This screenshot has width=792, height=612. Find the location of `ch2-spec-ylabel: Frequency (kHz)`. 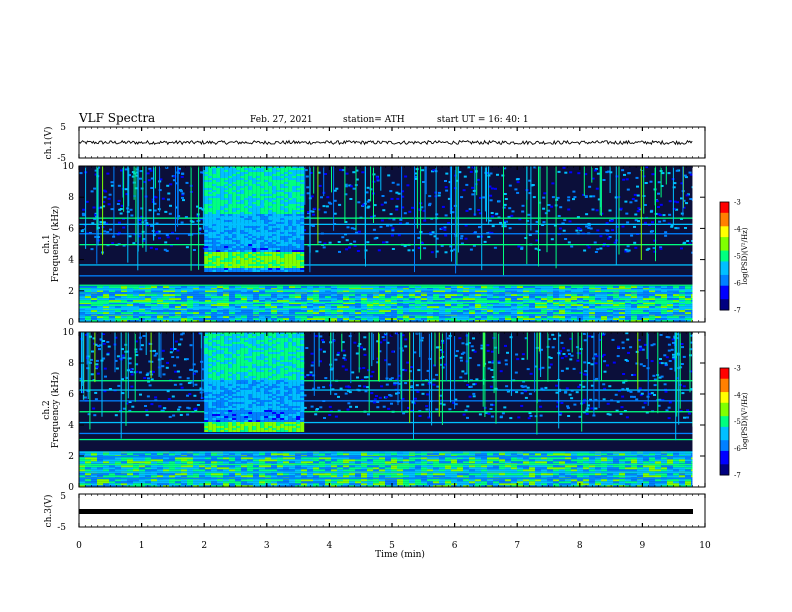

ch2-spec-ylabel: Frequency (kHz) is located at coordinates (55, 410).